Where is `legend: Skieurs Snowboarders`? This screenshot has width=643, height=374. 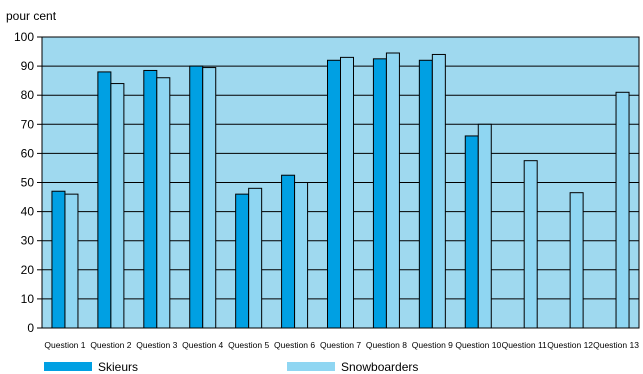
legend: Skieurs Snowboarders is located at coordinates (231, 367).